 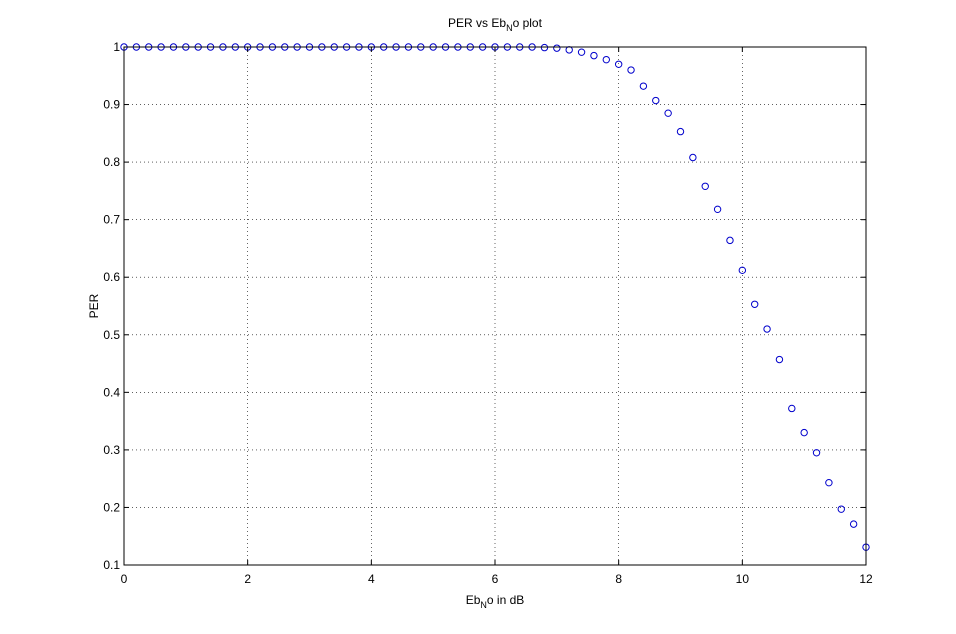 I want to click on x-tick-label: 2, so click(x=247, y=579).